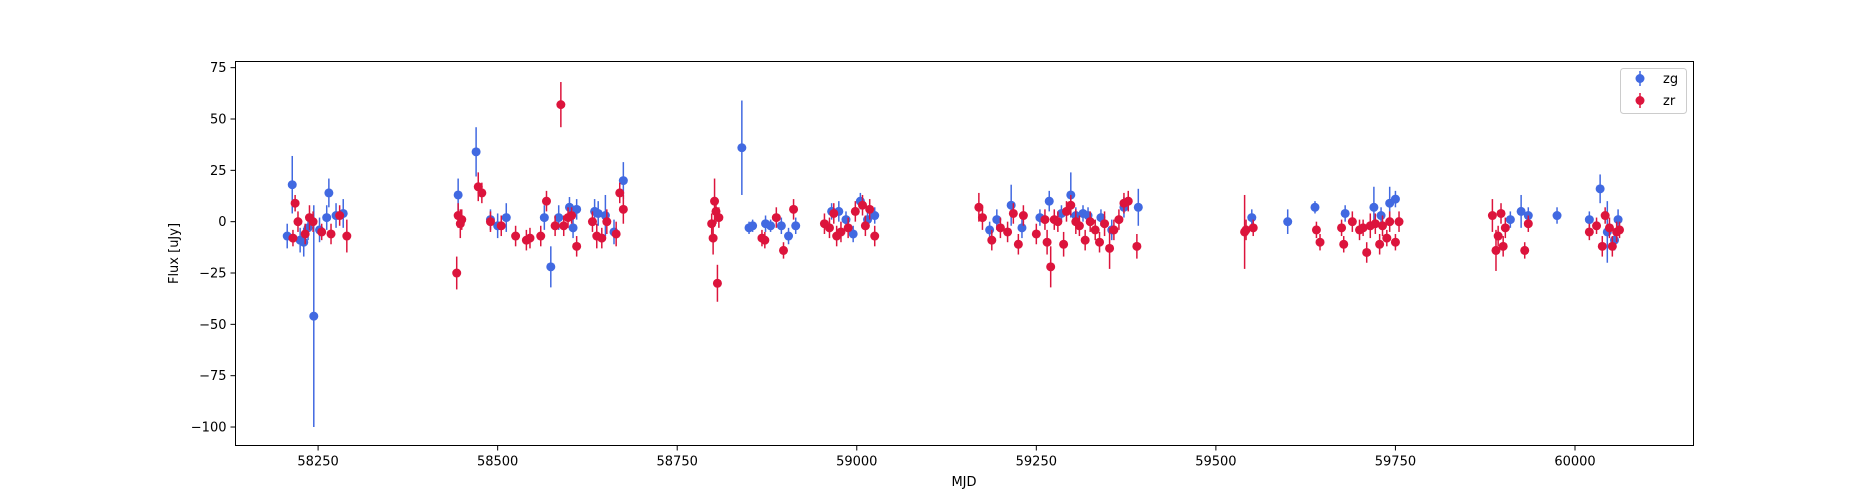 This screenshot has width=1875, height=500. I want to click on x-tick-label: 59500, so click(1215, 462).